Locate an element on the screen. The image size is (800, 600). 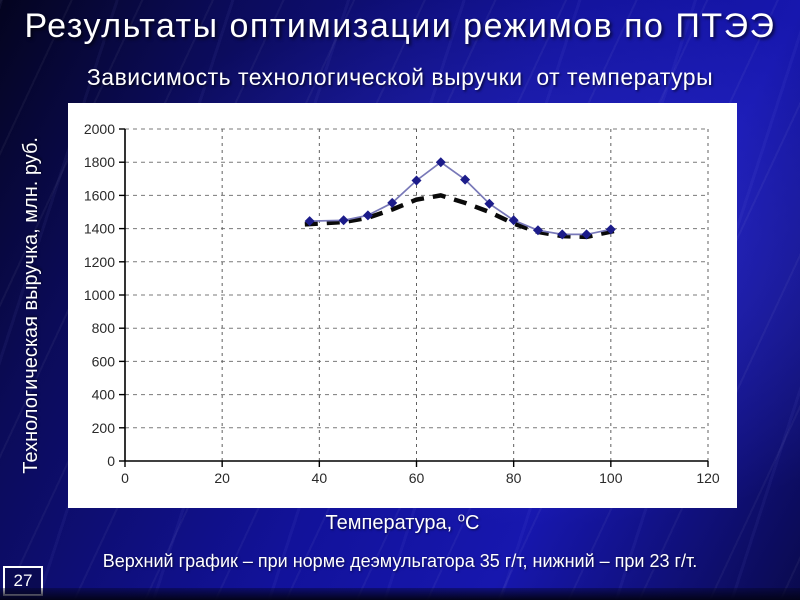
y-tick-label: 1200 is located at coordinates (99, 262).